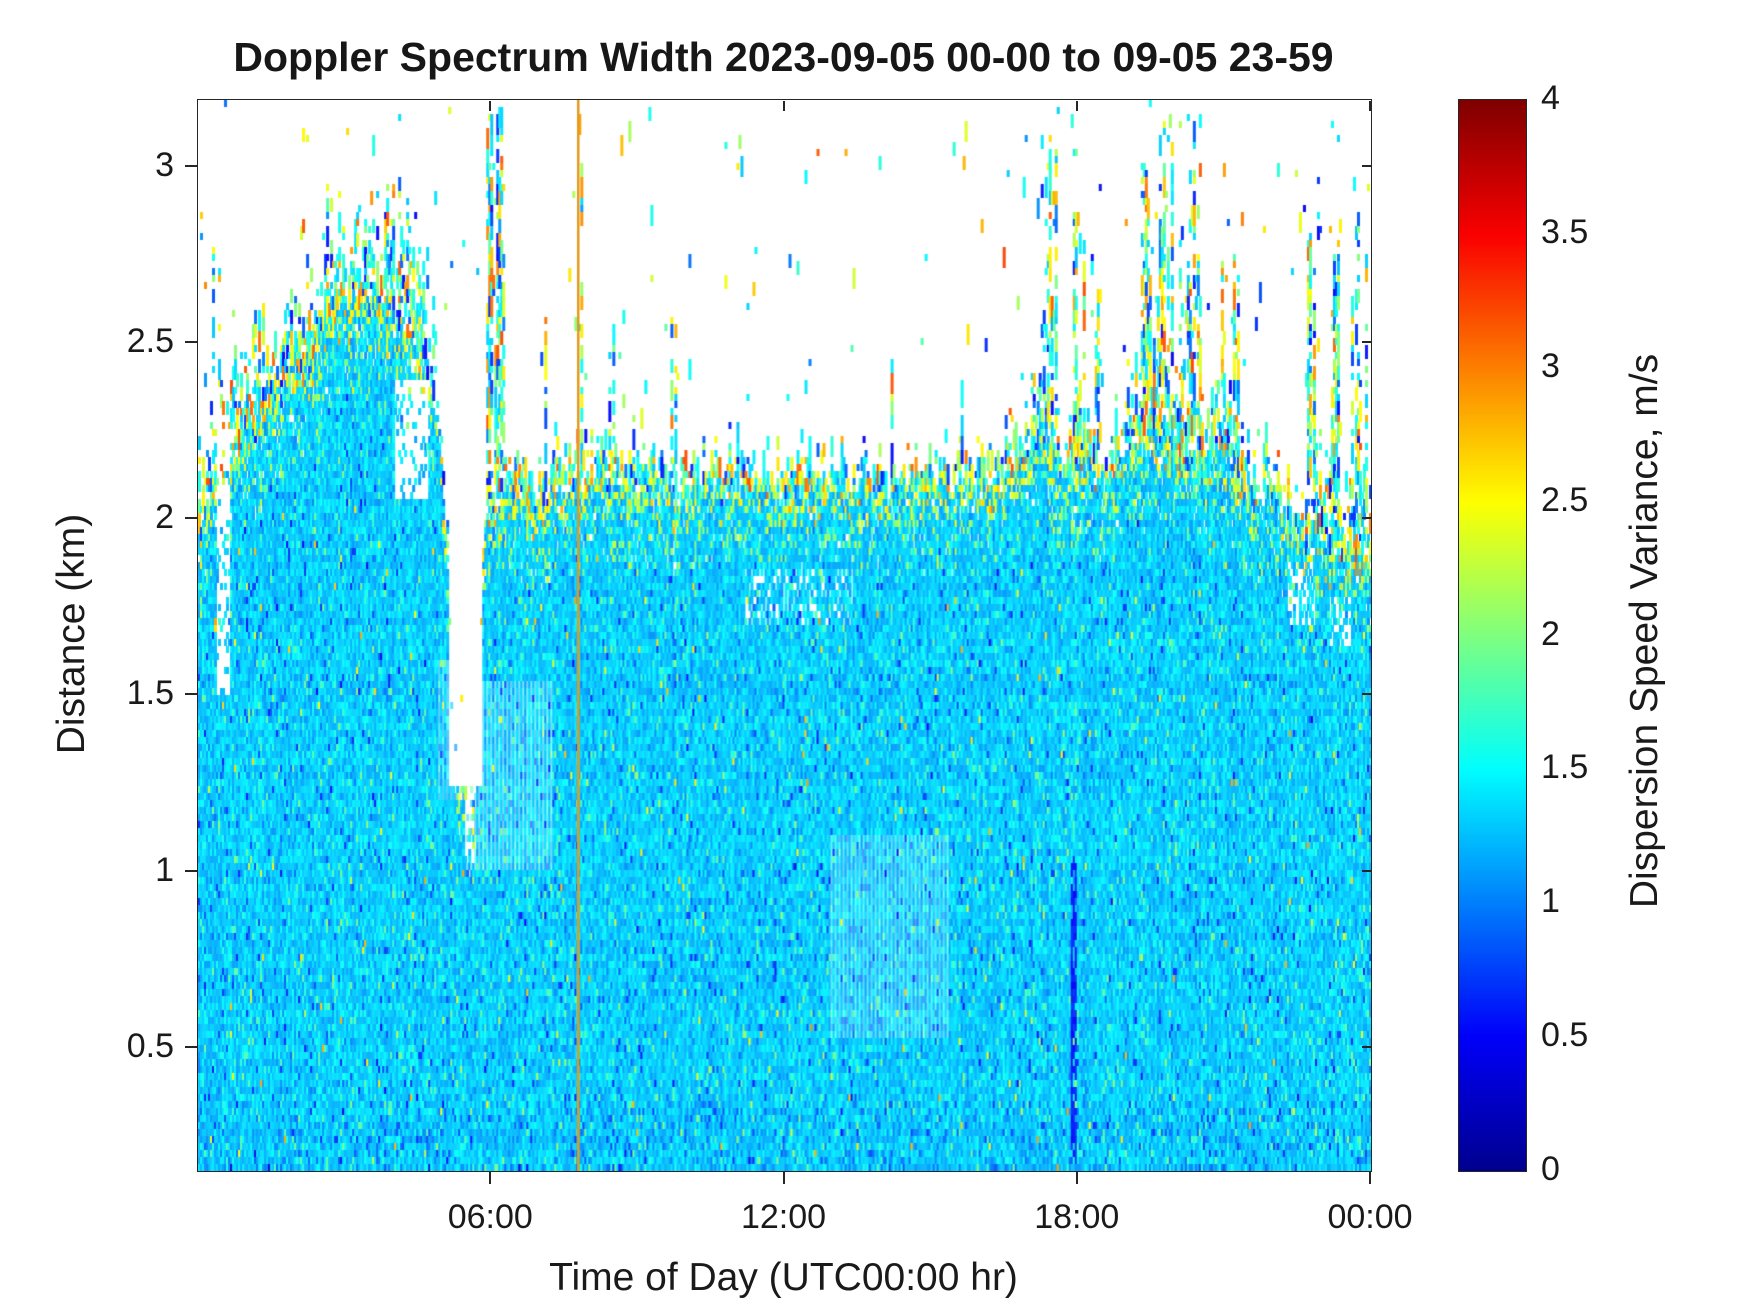 The image size is (1750, 1313). What do you see at coordinates (1644, 631) in the screenshot?
I see `colorbar-label: Dispersion Speed Variance, m/s` at bounding box center [1644, 631].